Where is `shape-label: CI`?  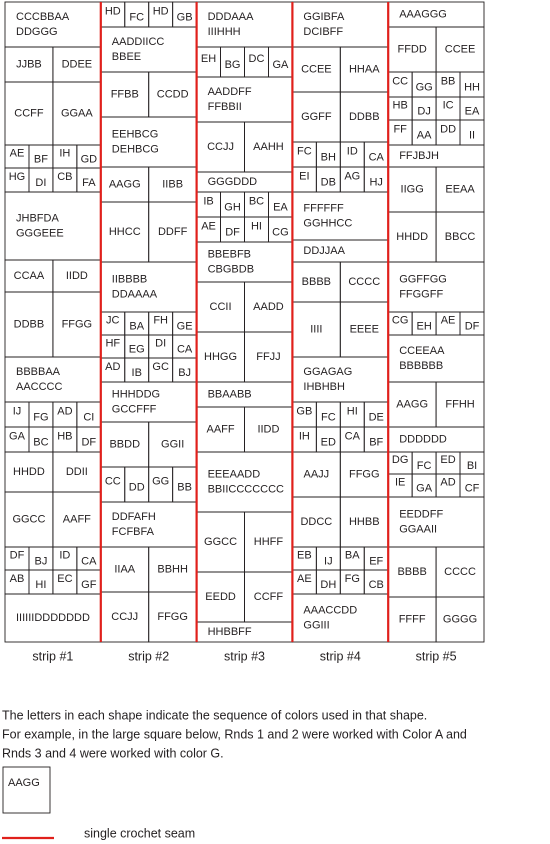
shape-label: CI is located at coordinates (88, 417).